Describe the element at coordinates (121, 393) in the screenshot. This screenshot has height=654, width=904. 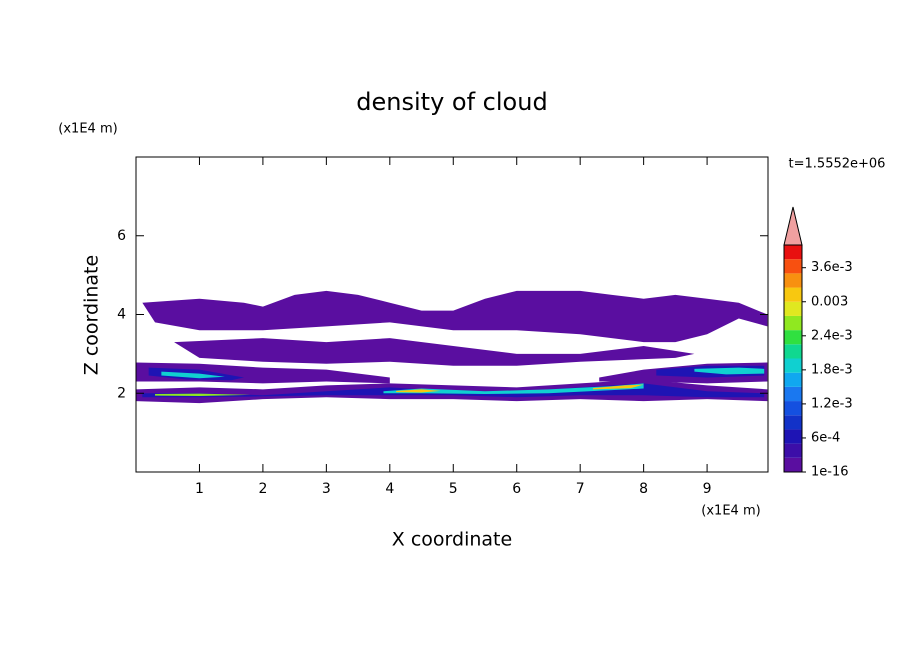
I see `y-tick-label: 2` at that location.